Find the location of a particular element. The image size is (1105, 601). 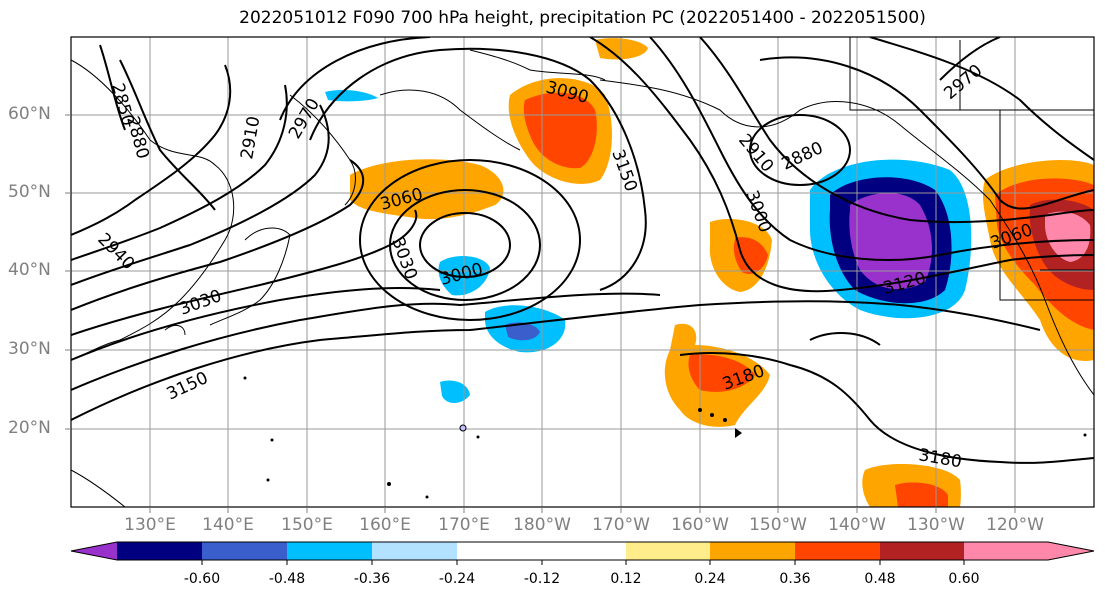

lon-label: 120°W is located at coordinates (1015, 525).